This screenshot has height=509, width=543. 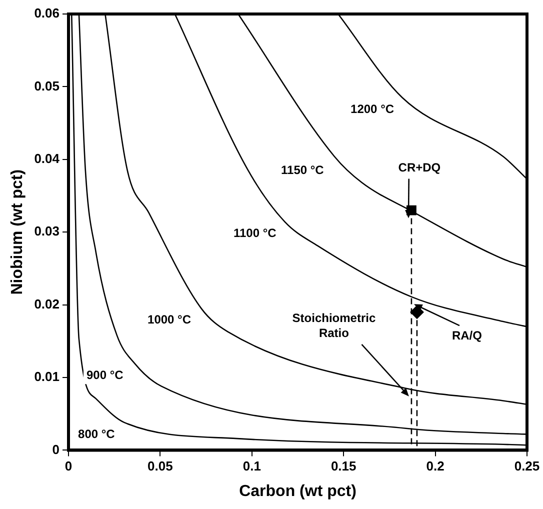 What do you see at coordinates (68, 466) in the screenshot?
I see `x-tick-label: 0` at bounding box center [68, 466].